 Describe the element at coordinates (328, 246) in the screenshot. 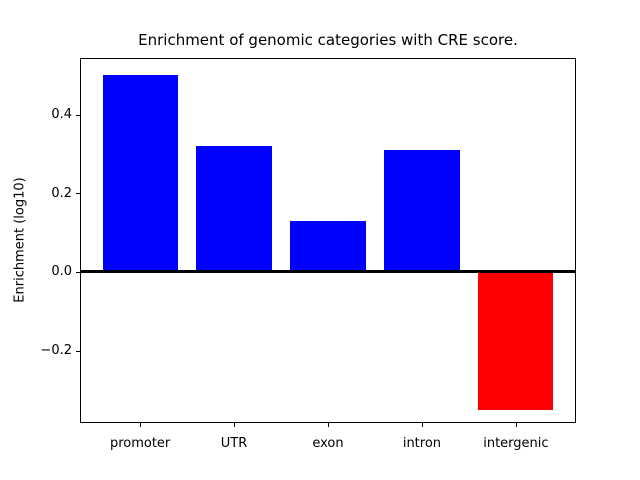

I see `bar-exon` at that location.